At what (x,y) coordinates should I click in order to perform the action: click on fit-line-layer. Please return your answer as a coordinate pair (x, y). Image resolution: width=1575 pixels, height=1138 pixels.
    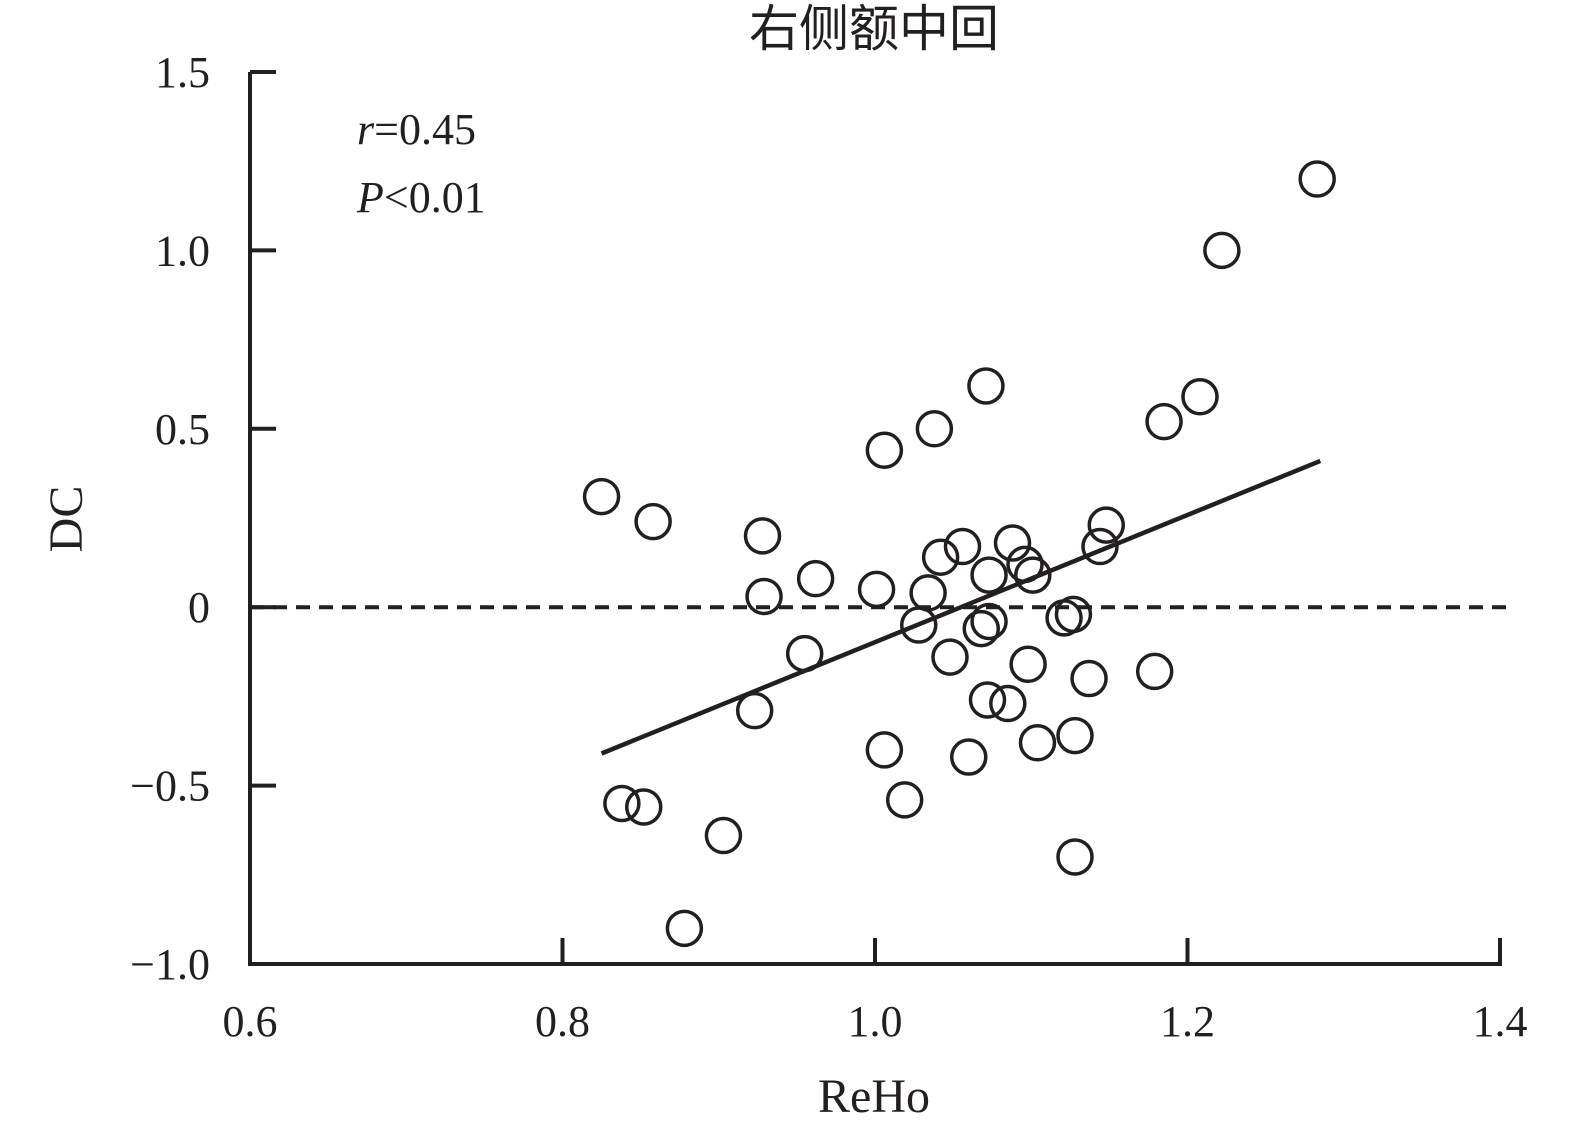
    Looking at the image, I should click on (961, 607).